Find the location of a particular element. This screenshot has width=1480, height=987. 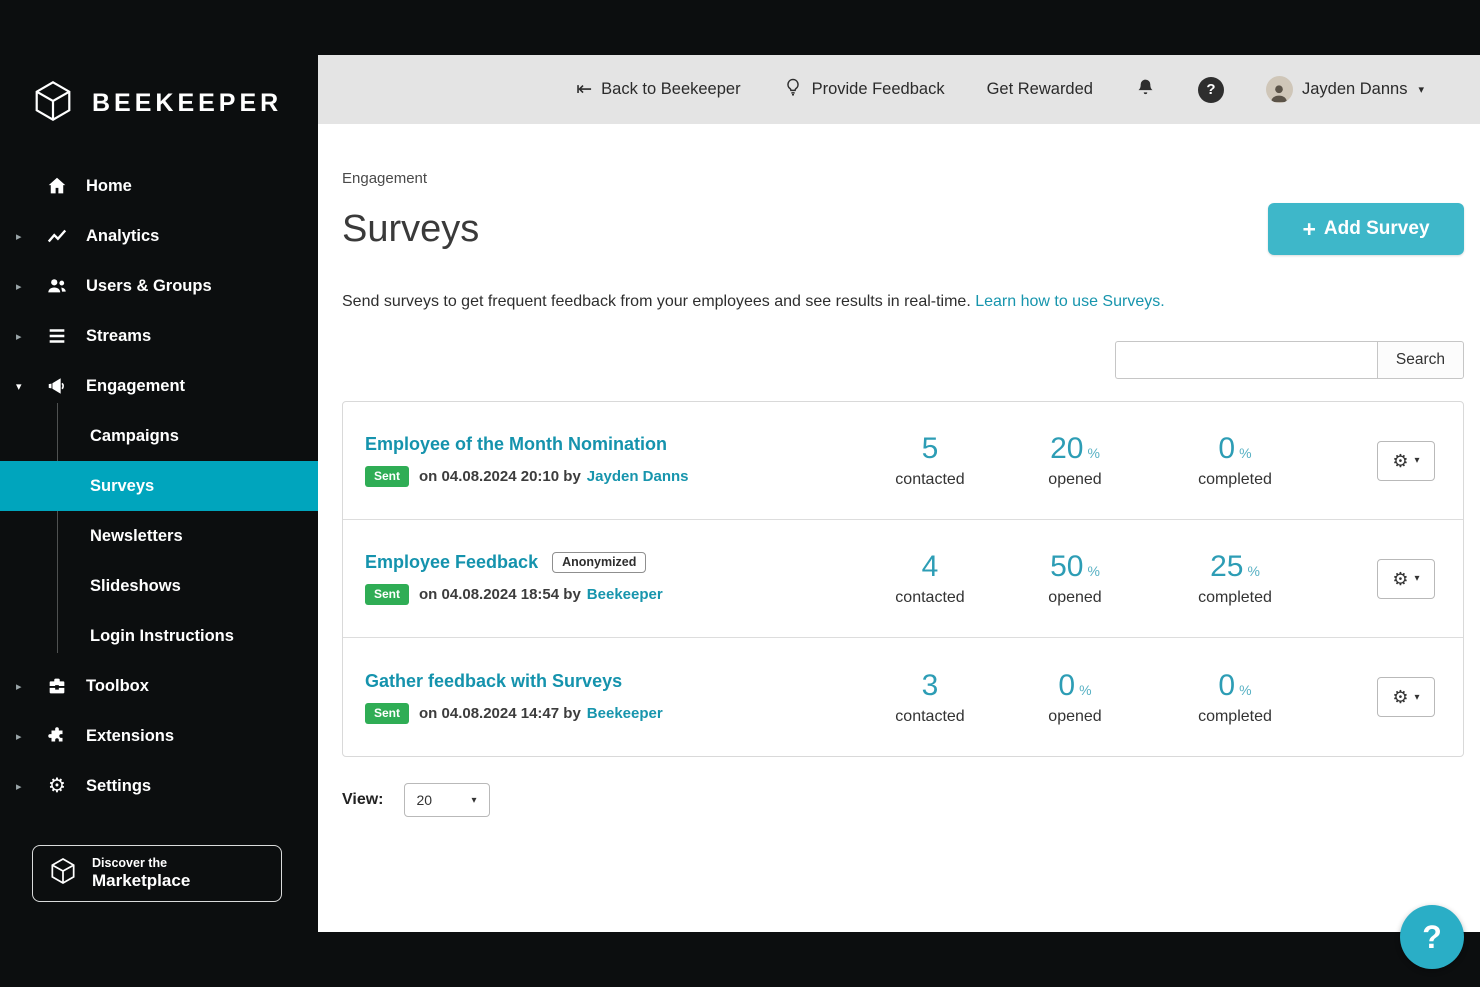

lightbulb-icon is located at coordinates (793, 89).